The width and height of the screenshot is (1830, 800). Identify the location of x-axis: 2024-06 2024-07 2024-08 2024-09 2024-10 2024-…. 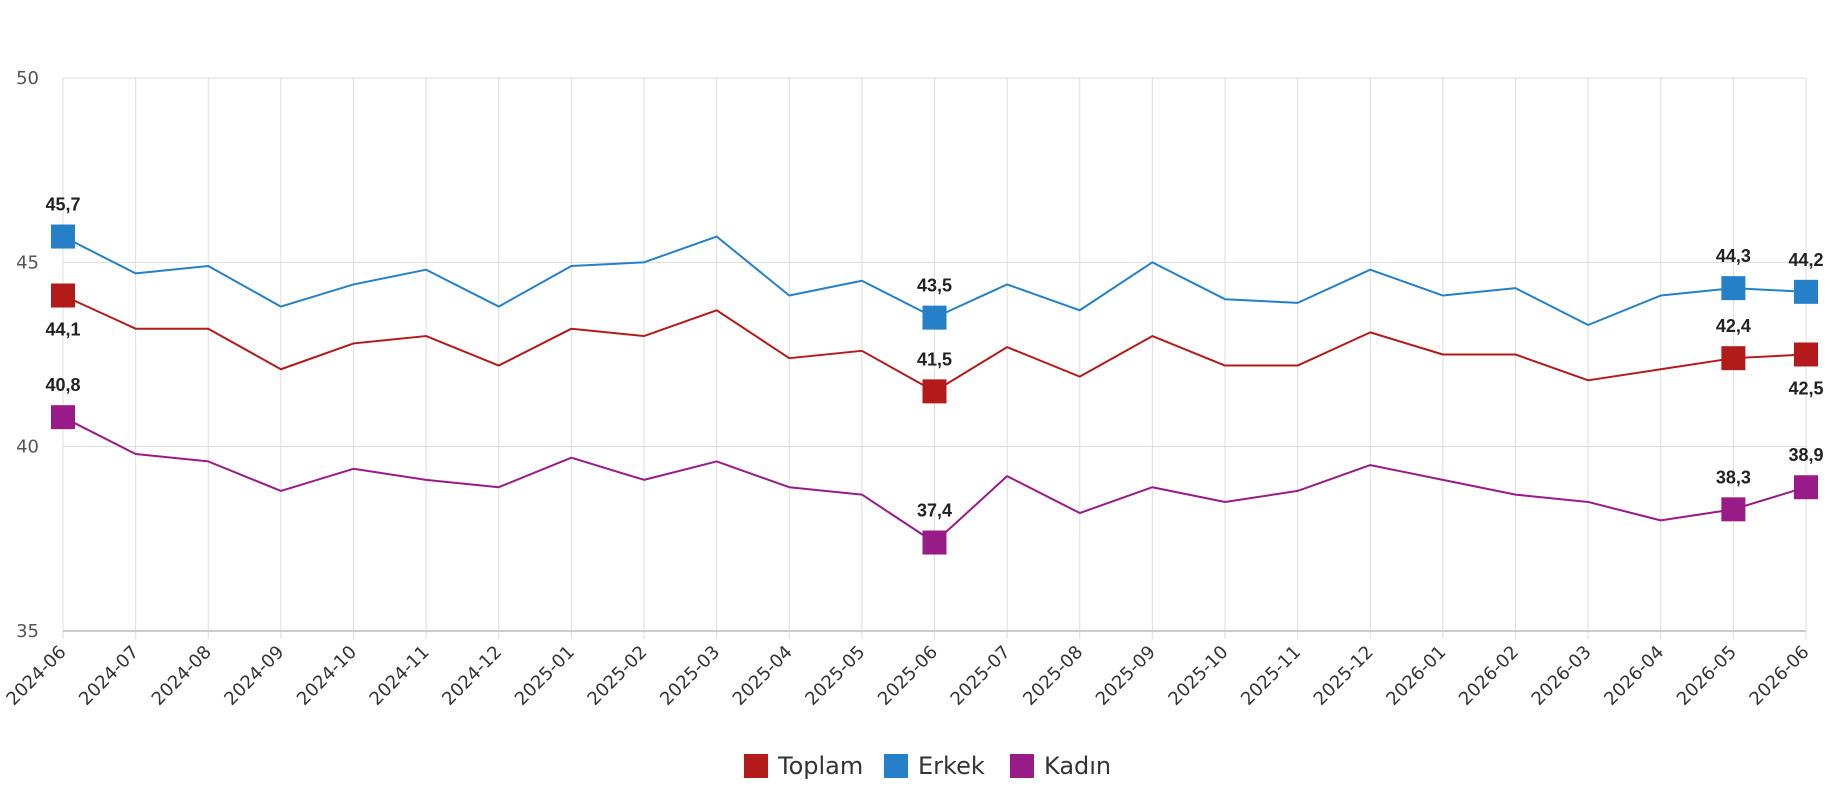
(907, 676).